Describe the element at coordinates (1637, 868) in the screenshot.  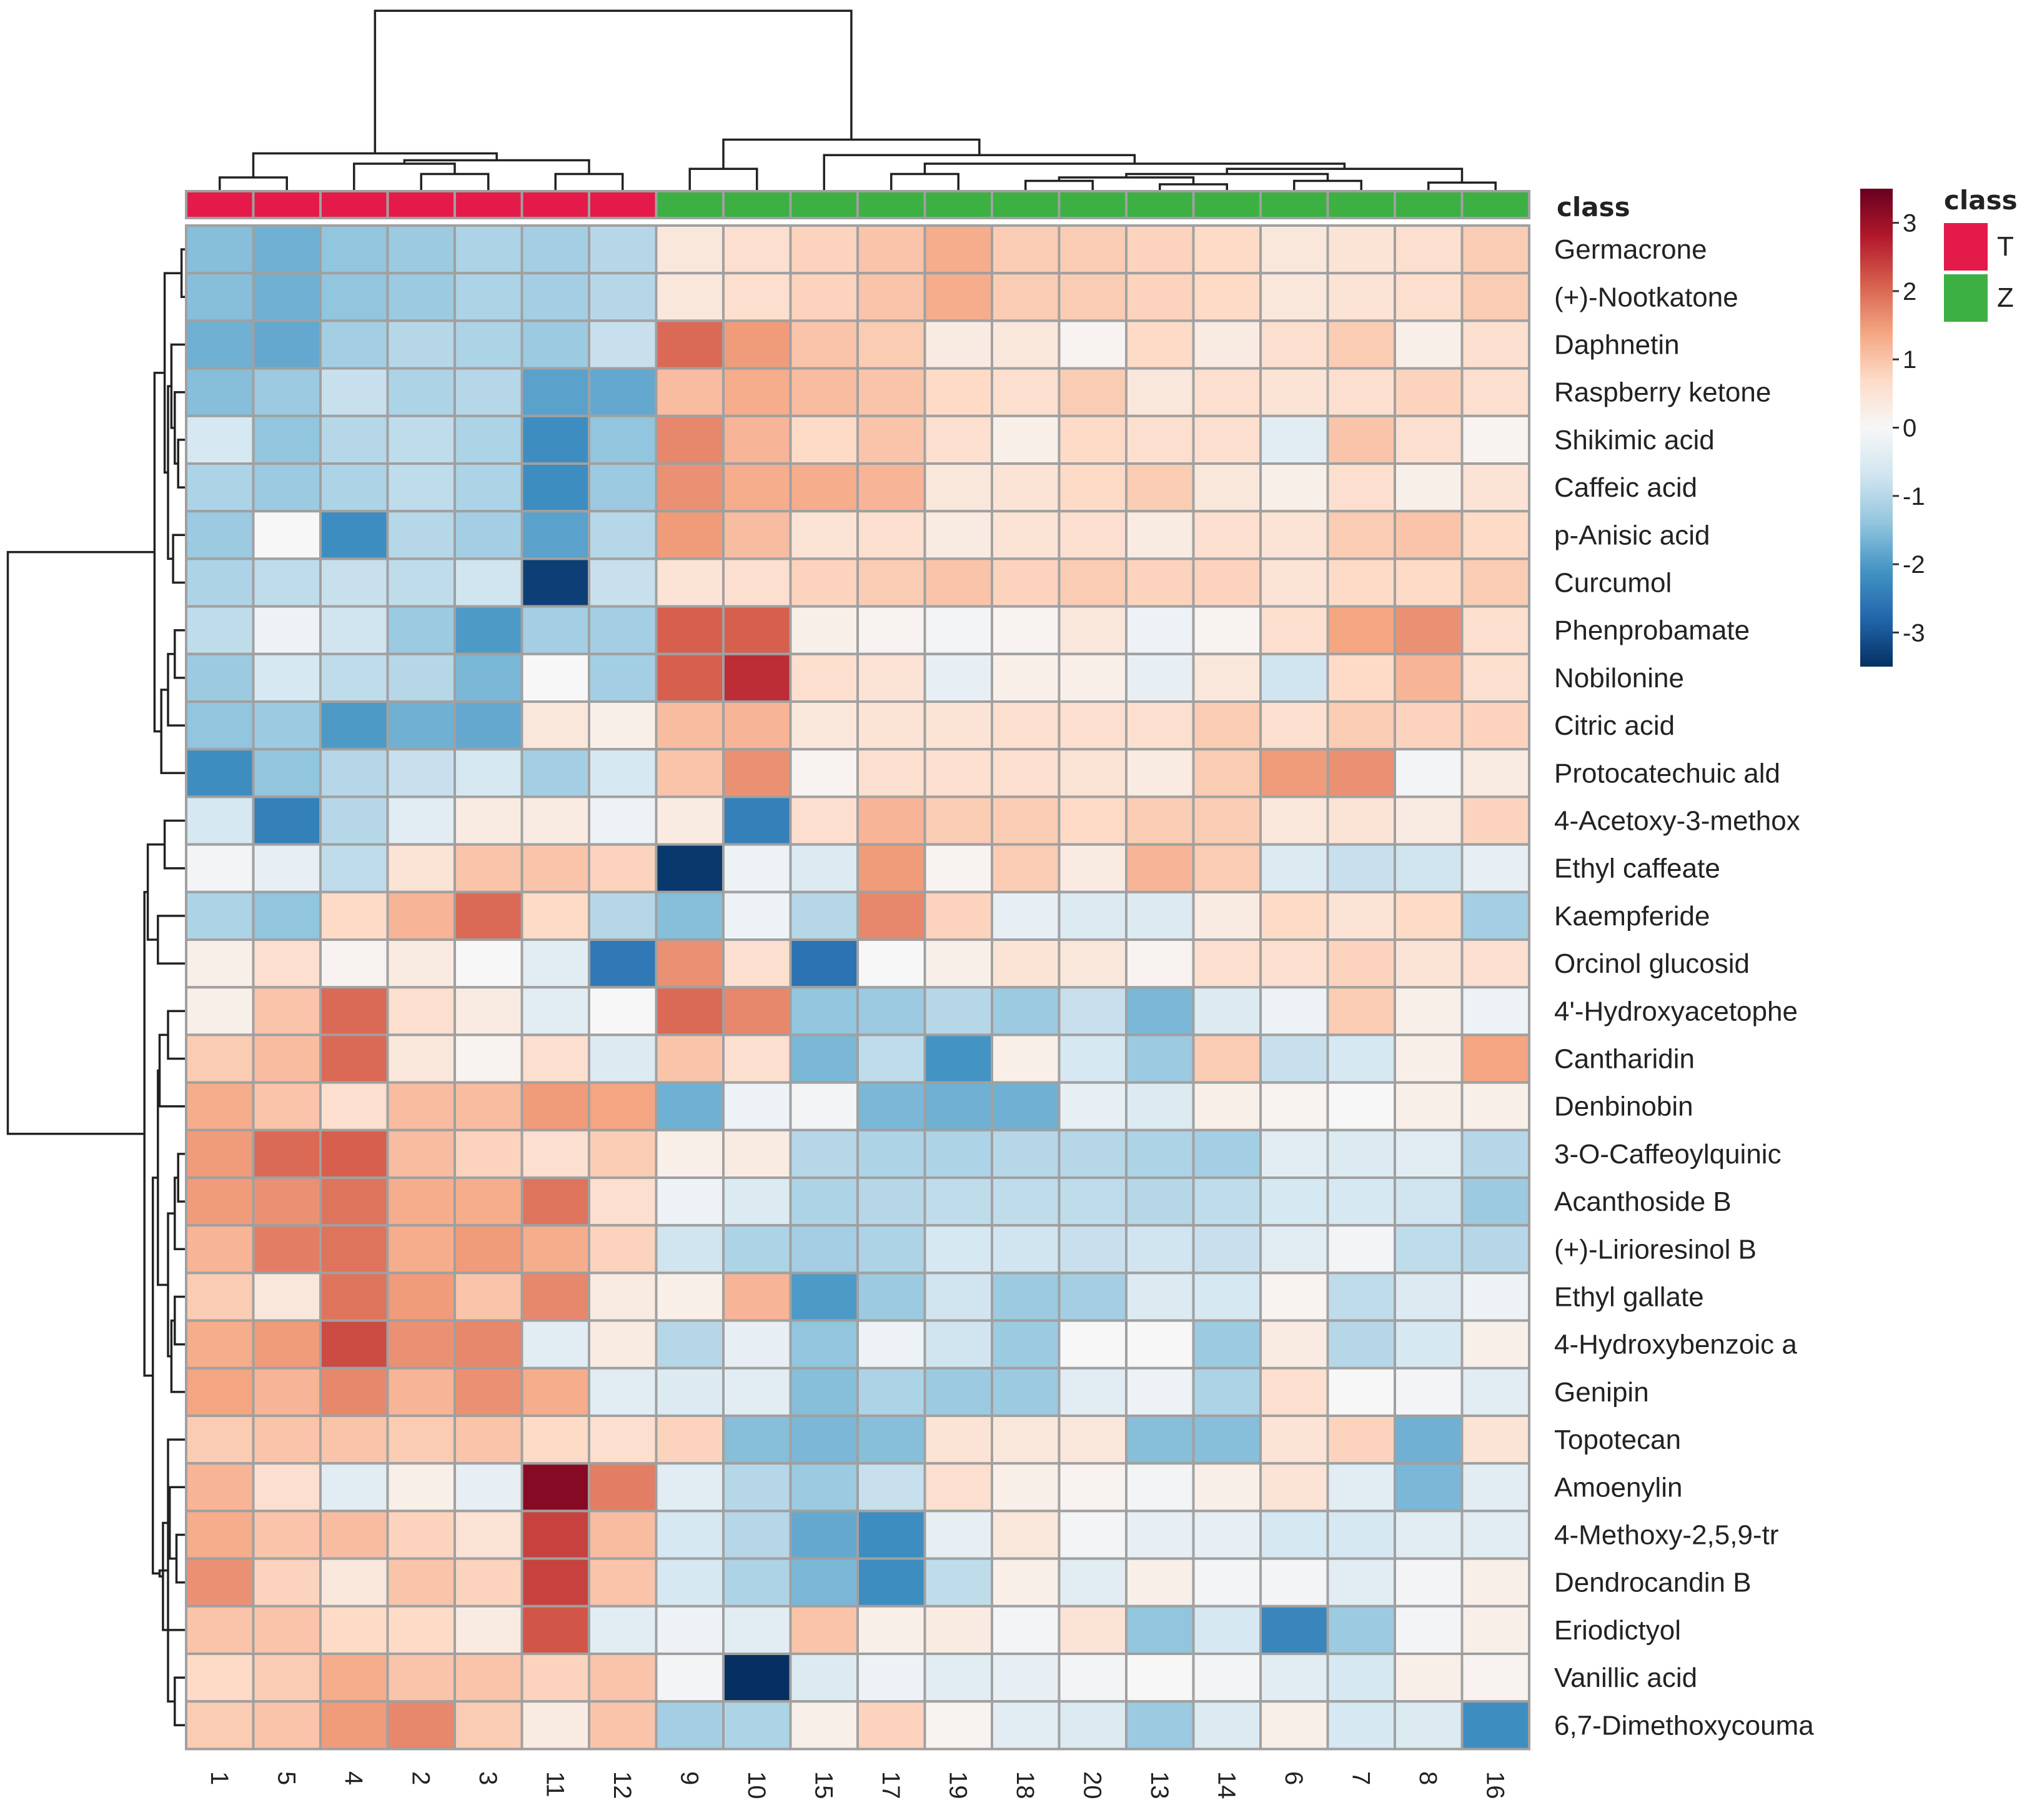
I see `row-label: Ethyl caffeate` at that location.